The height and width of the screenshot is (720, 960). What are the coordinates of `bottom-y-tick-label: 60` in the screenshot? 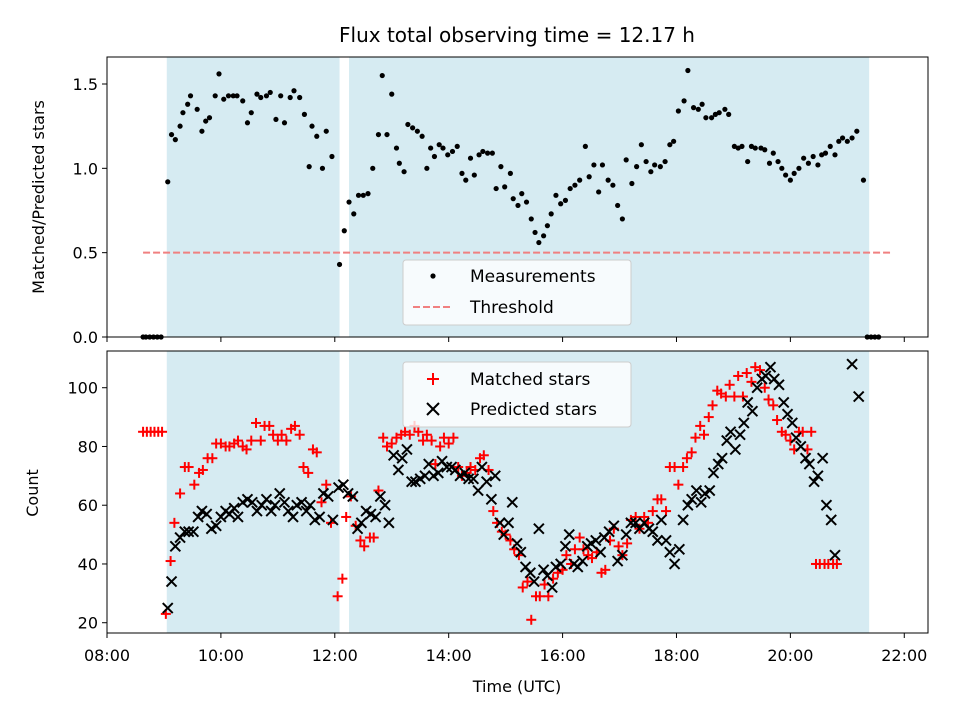 It's located at (88, 505).